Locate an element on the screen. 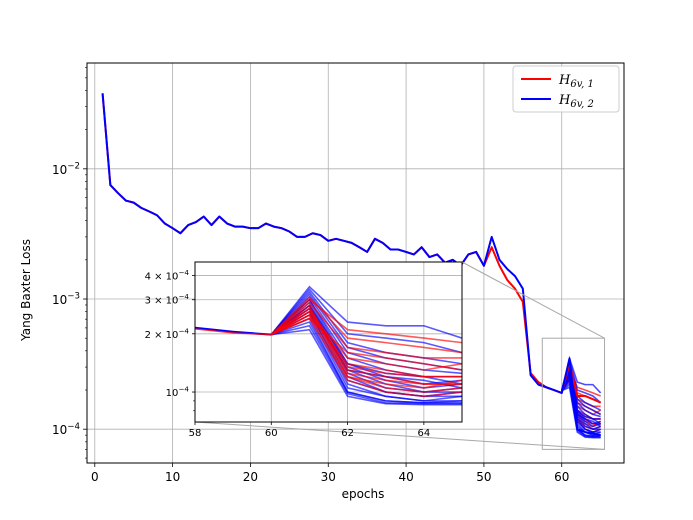 Image resolution: width=693 pixels, height=520 pixels. x-tick-label: 60 is located at coordinates (561, 477).